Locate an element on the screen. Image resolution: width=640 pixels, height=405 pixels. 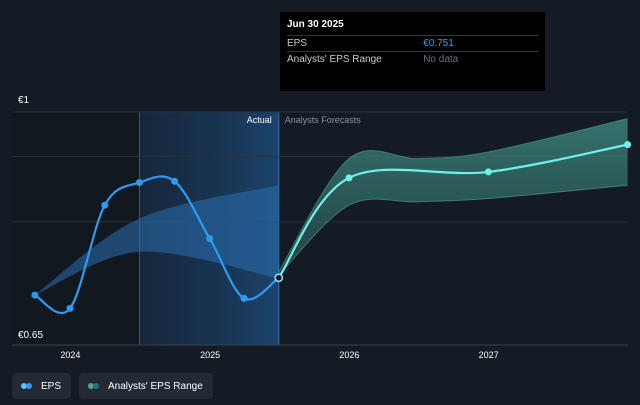
legend-range-label: Analysts' EPS Range is located at coordinates (155, 386).